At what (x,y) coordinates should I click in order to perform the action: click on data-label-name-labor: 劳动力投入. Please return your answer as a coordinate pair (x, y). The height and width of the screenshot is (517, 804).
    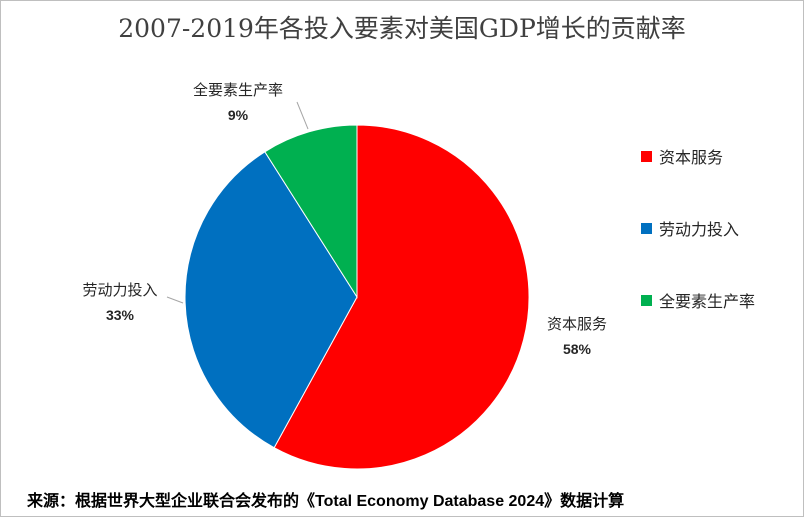
    Looking at the image, I should click on (119, 290).